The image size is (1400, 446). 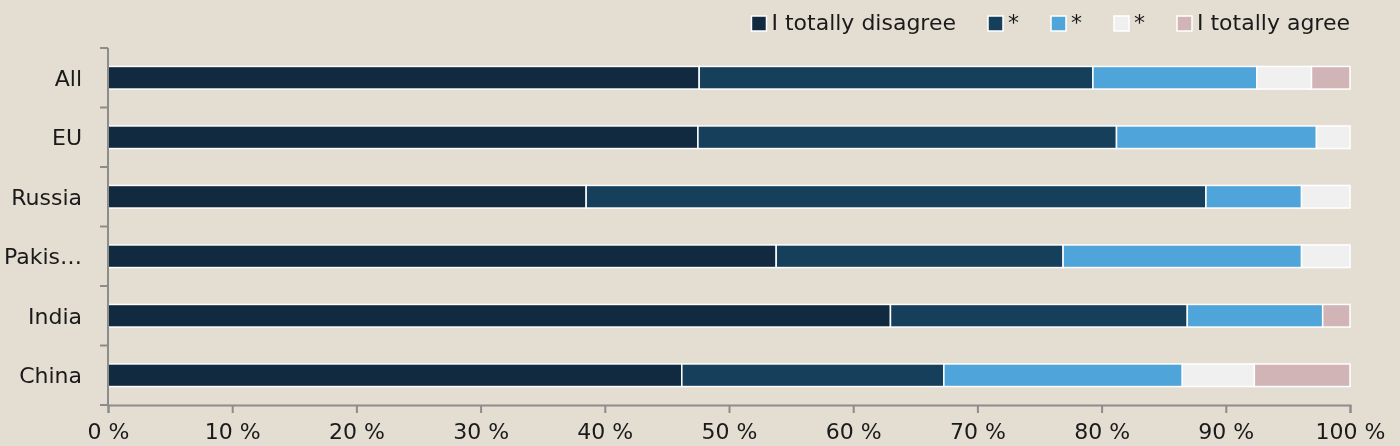 What do you see at coordinates (1350, 432) in the screenshot?
I see `x-tick-label: 100 %` at bounding box center [1350, 432].